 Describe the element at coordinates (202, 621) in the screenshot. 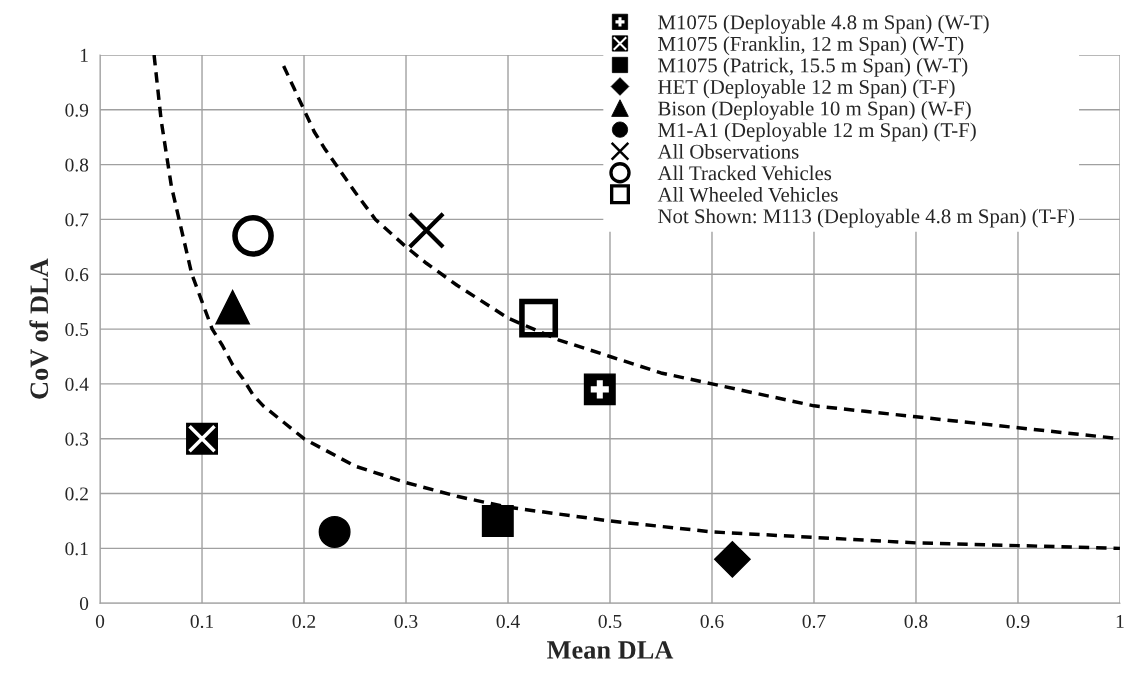

I see `x-tick-label: 0.1` at that location.